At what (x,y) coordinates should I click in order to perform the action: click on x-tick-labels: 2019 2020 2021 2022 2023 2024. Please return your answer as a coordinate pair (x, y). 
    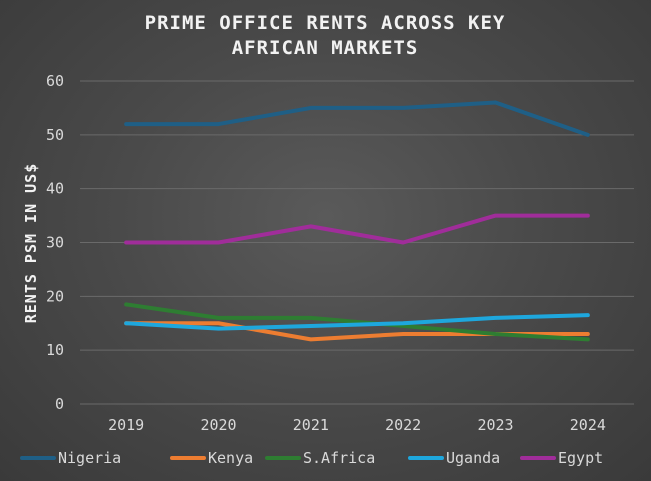
    Looking at the image, I should click on (357, 425).